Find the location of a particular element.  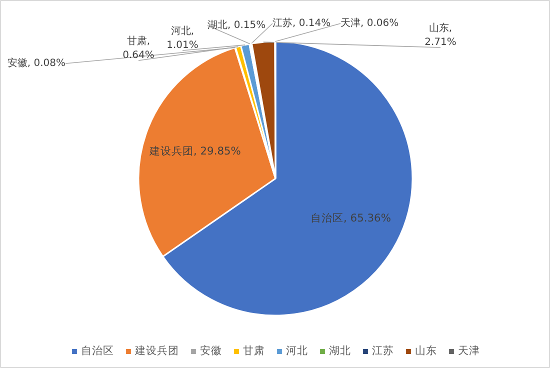

data-label: 湖北, 0.15% is located at coordinates (237, 25).